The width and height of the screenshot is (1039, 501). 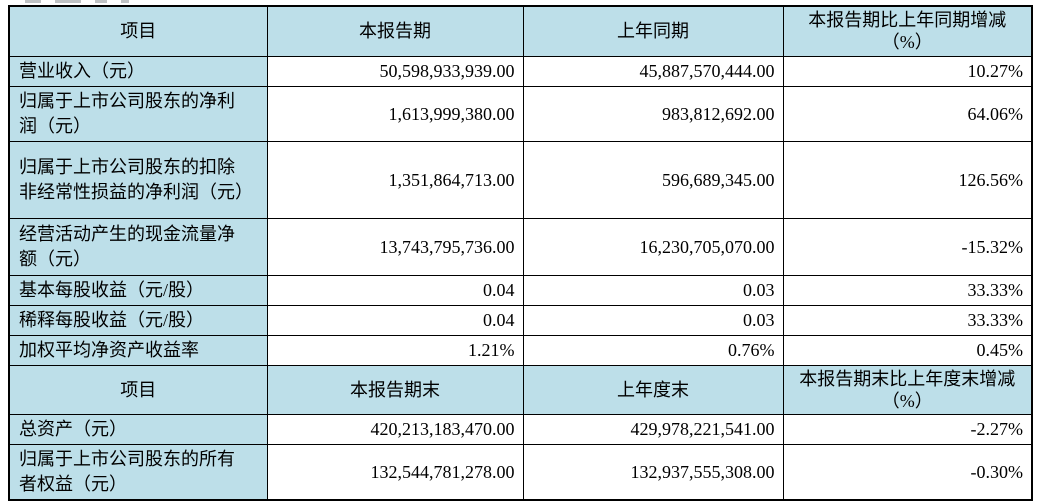 I want to click on header-prior-year-end: 上年度末, so click(x=653, y=389).